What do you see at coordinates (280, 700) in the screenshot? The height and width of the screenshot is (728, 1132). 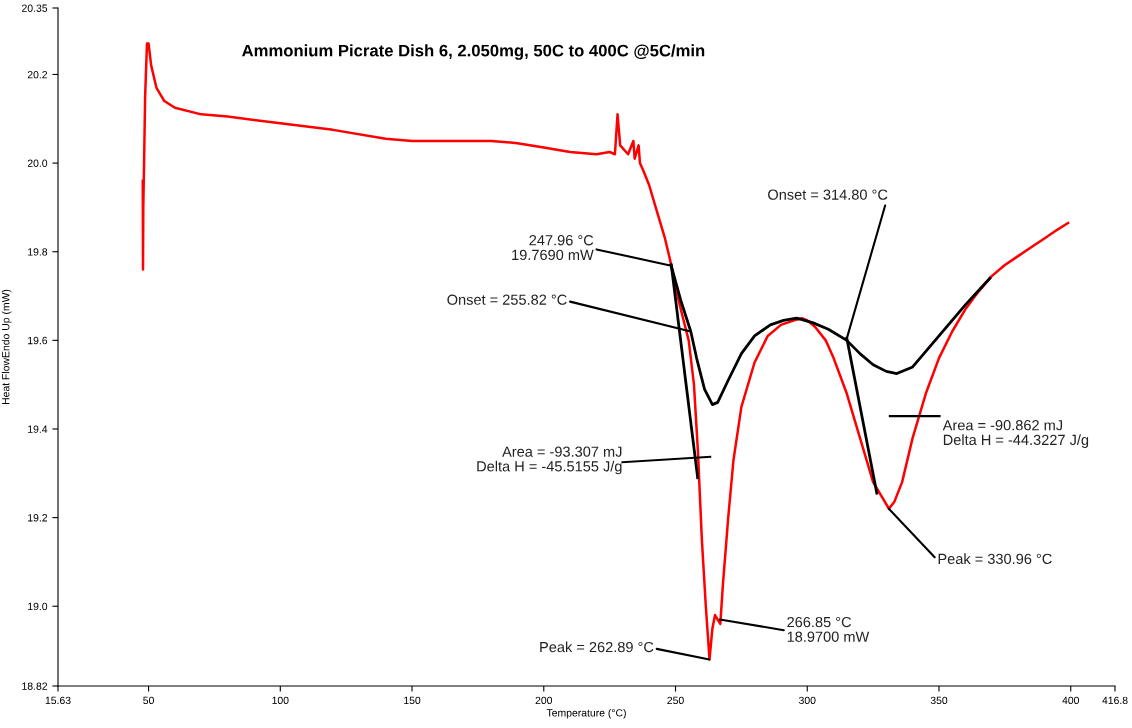 I see `x-tick-label: 100` at bounding box center [280, 700].